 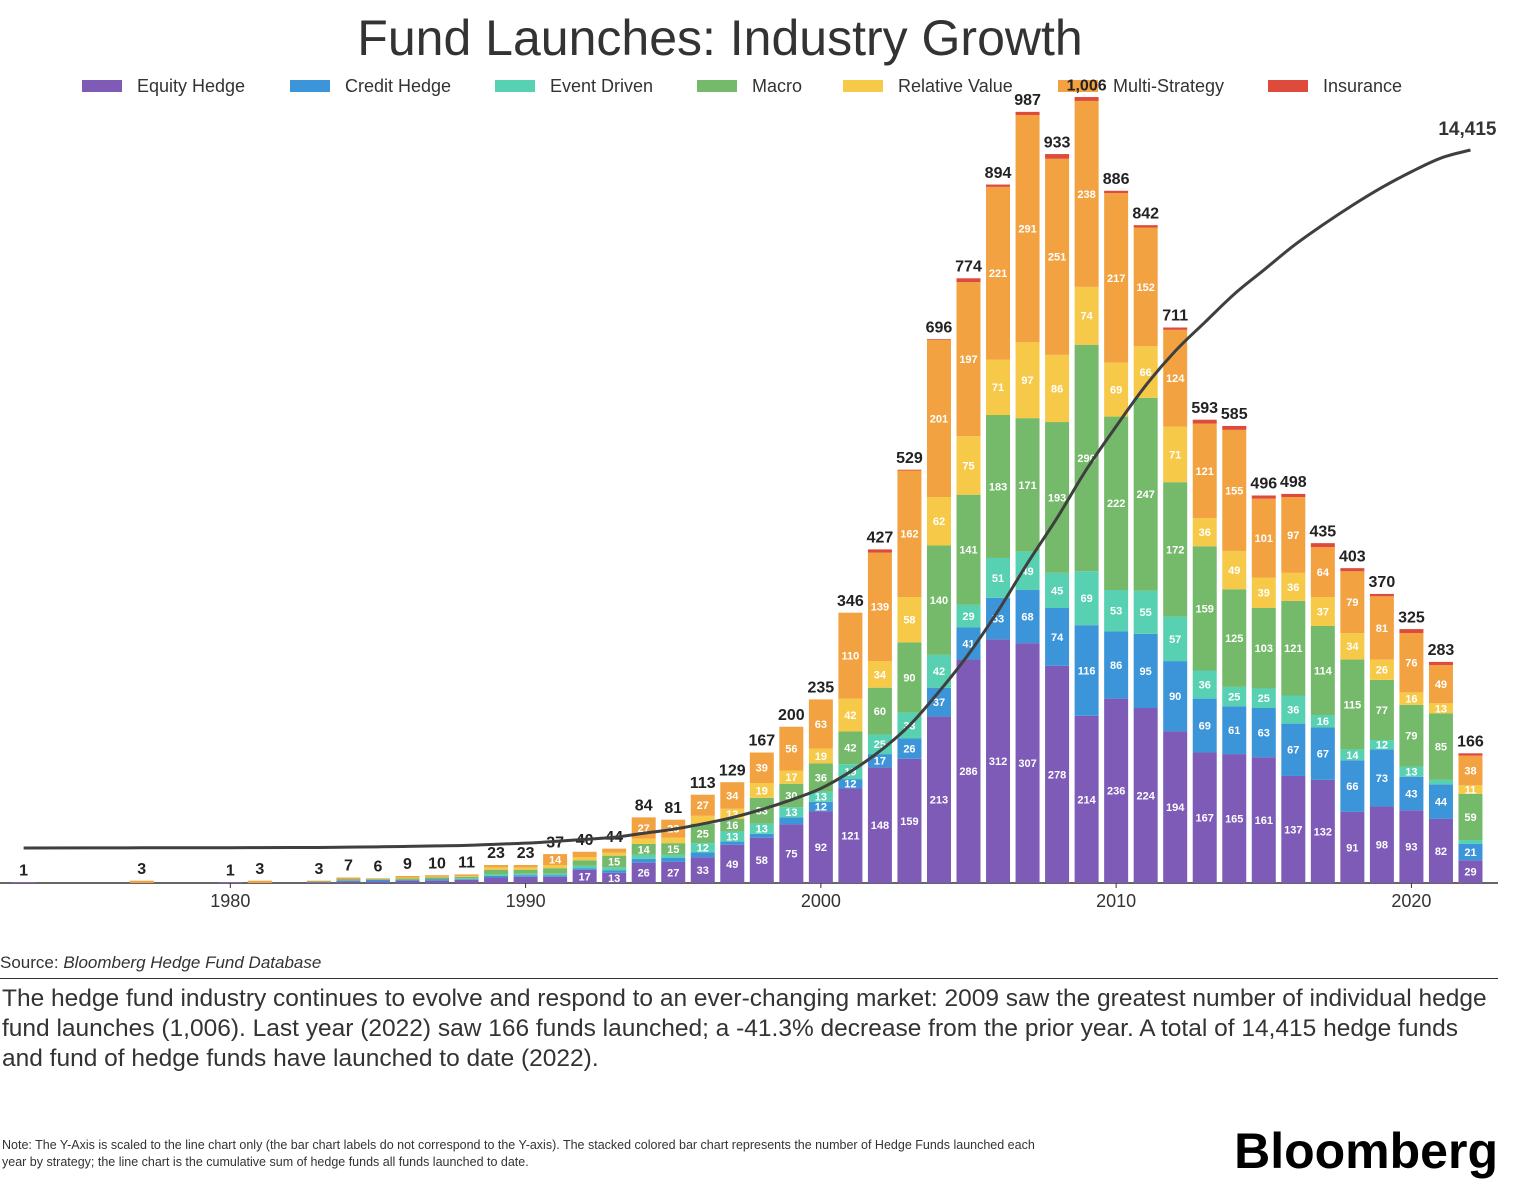 What do you see at coordinates (732, 837) in the screenshot?
I see `segment-label: 13` at bounding box center [732, 837].